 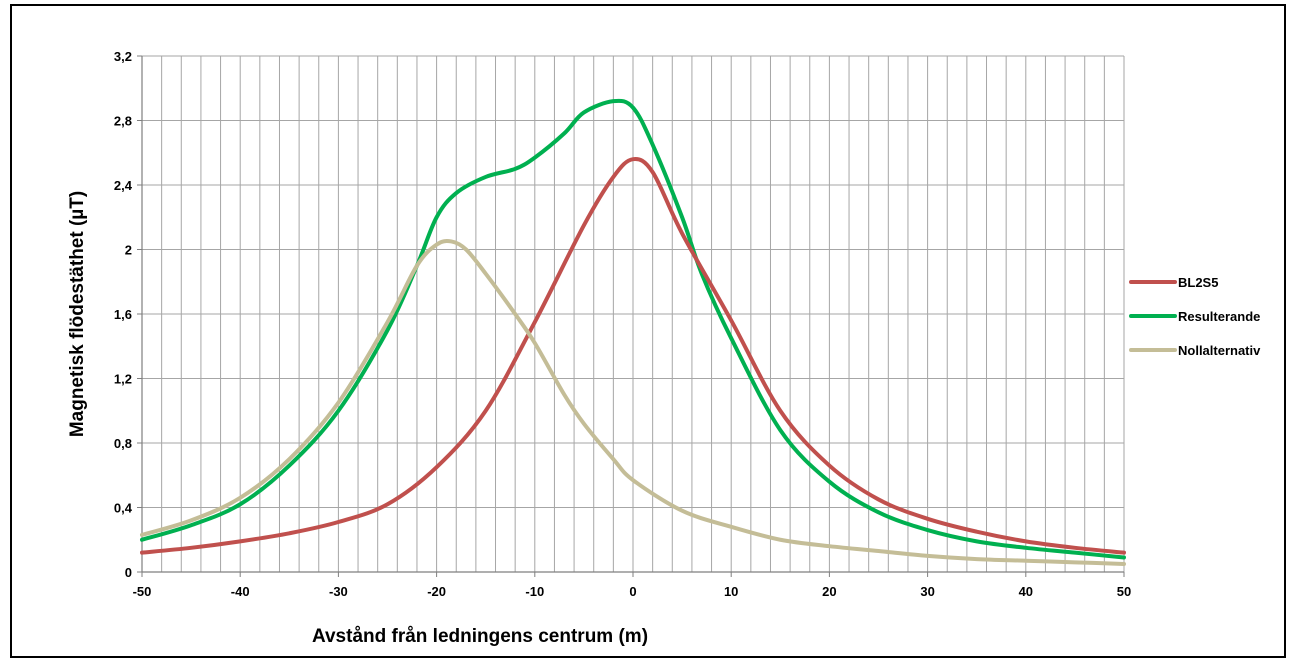 I want to click on x-tick-label: 40, so click(x=1026, y=591).